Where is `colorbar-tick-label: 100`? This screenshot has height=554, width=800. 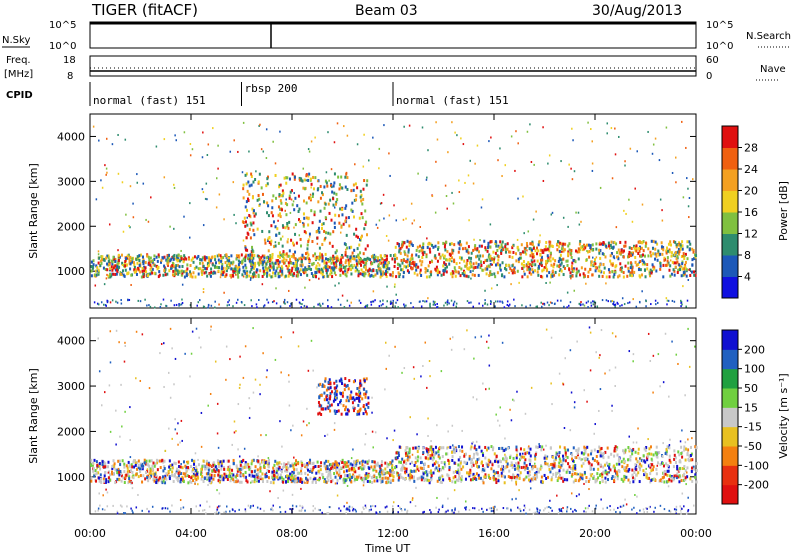 colorbar-tick-label: 100 is located at coordinates (754, 369).